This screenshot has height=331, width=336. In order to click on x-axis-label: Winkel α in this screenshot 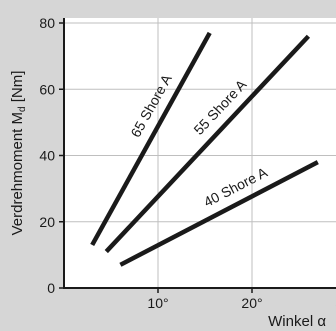, I will do `click(297, 321)`.